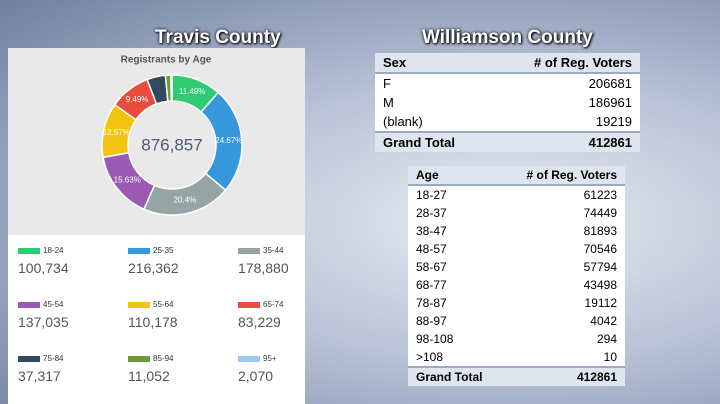 This screenshot has width=720, height=404. I want to click on chart-title: Registrants by Age, so click(166, 60).